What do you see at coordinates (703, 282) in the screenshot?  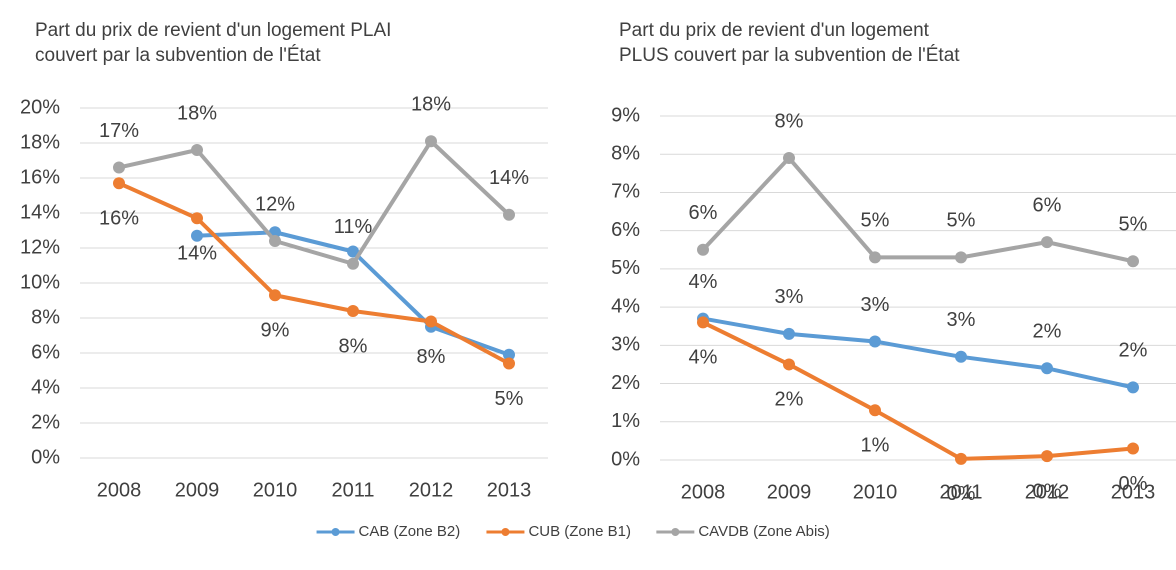 I see `data-label: 4%` at bounding box center [703, 282].